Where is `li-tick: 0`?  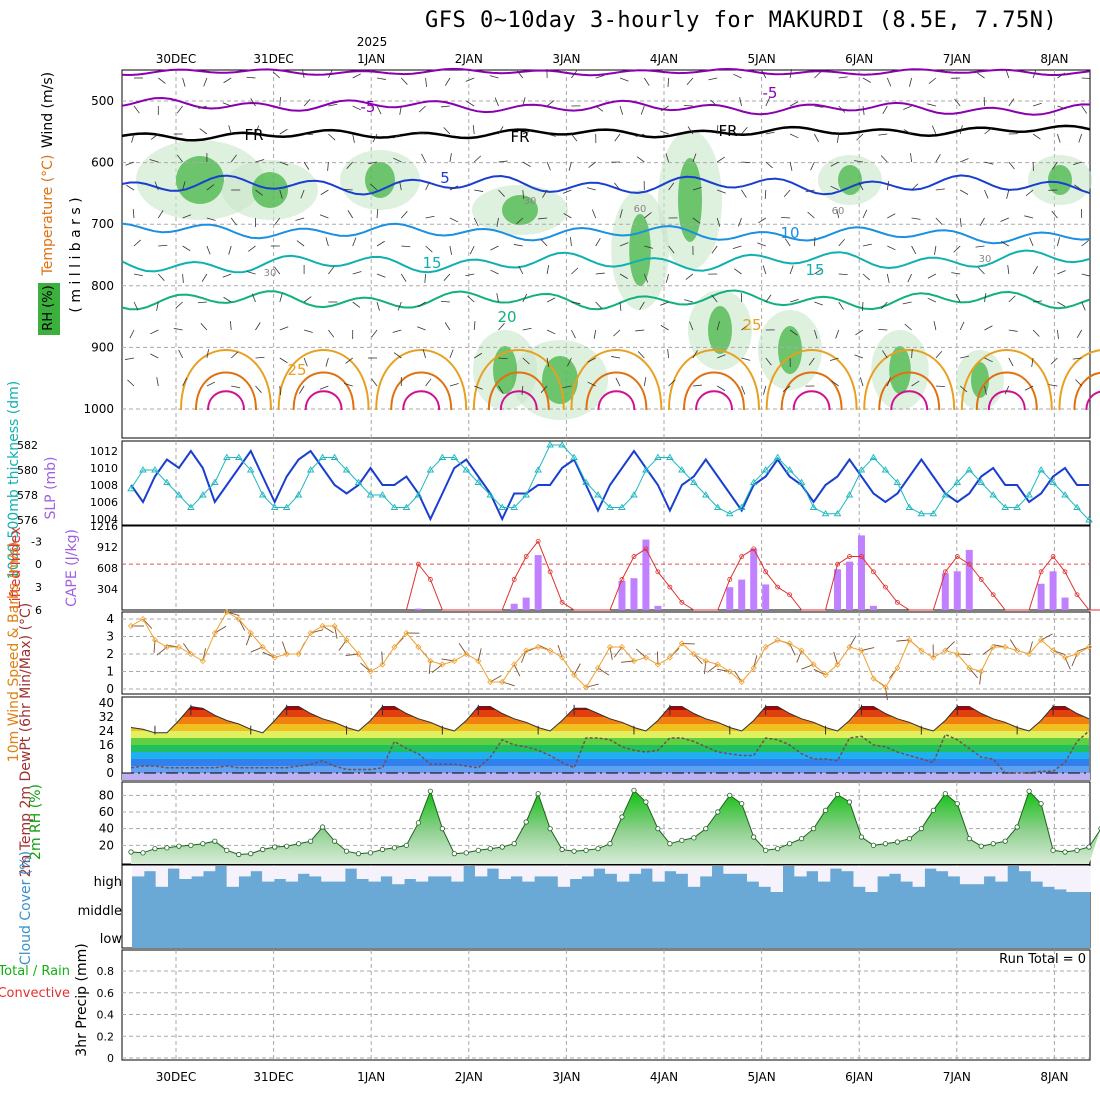 li-tick: 0 is located at coordinates (38, 564).